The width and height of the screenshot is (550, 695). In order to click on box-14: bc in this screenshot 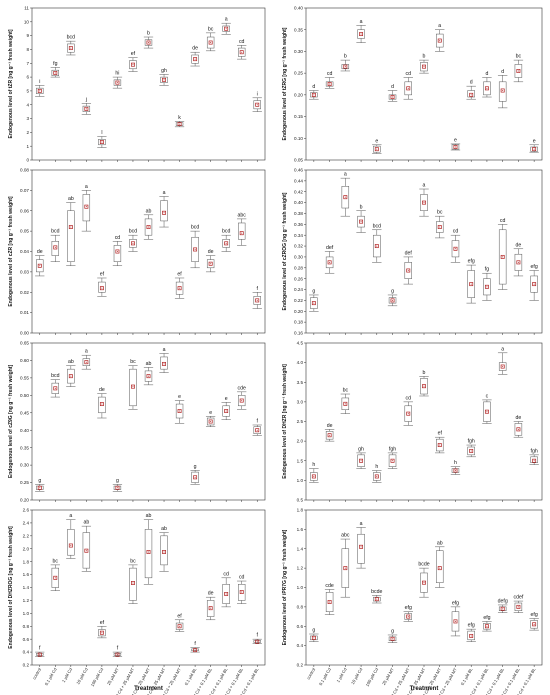, I will do `click(518, 108)`.